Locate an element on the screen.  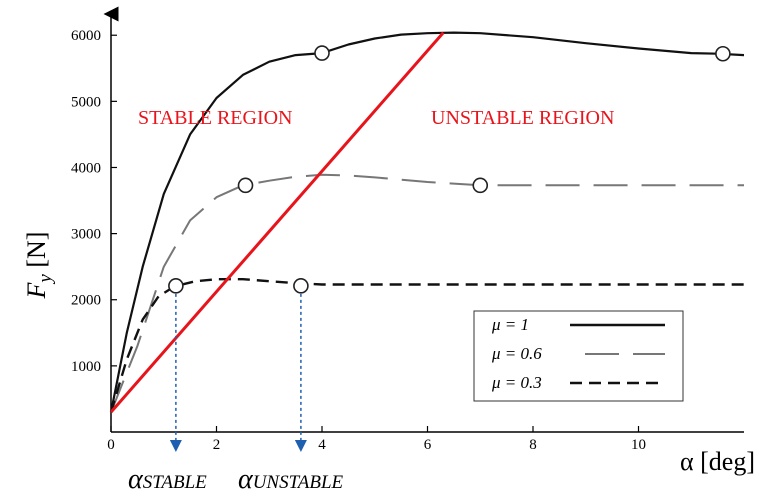
x-tick-label: 6 is located at coordinates (428, 445).